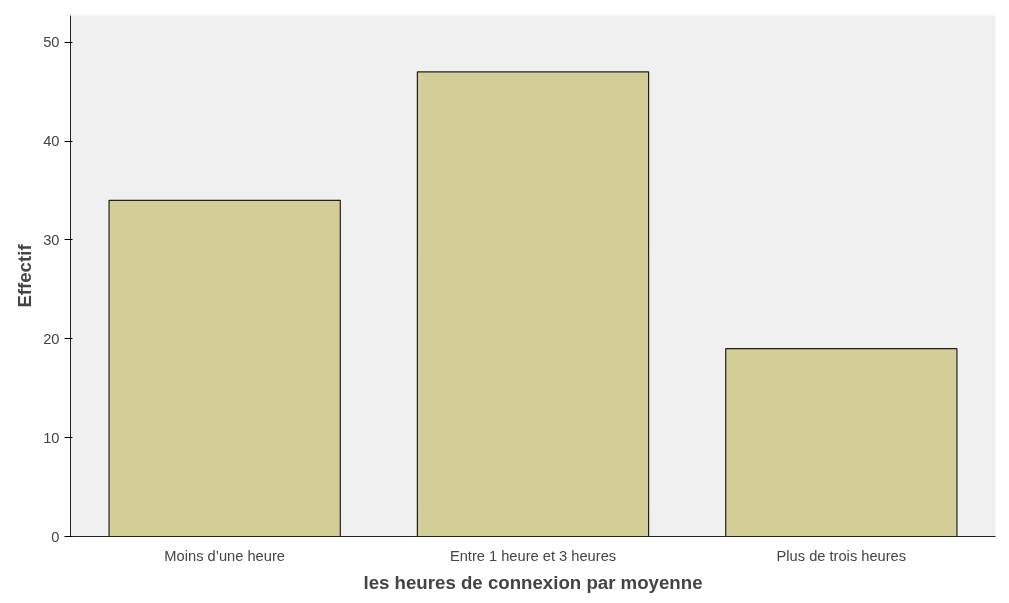 The height and width of the screenshot is (603, 1009). What do you see at coordinates (51, 338) in the screenshot?
I see `y-tick-label: 20` at bounding box center [51, 338].